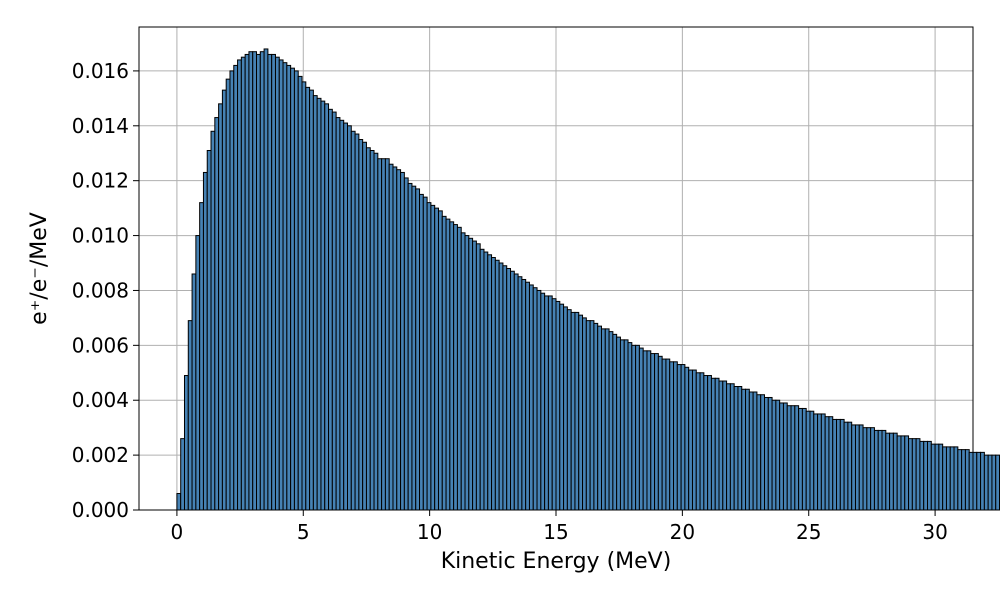  I want to click on y-tick-label: 0.014, so click(100, 126).